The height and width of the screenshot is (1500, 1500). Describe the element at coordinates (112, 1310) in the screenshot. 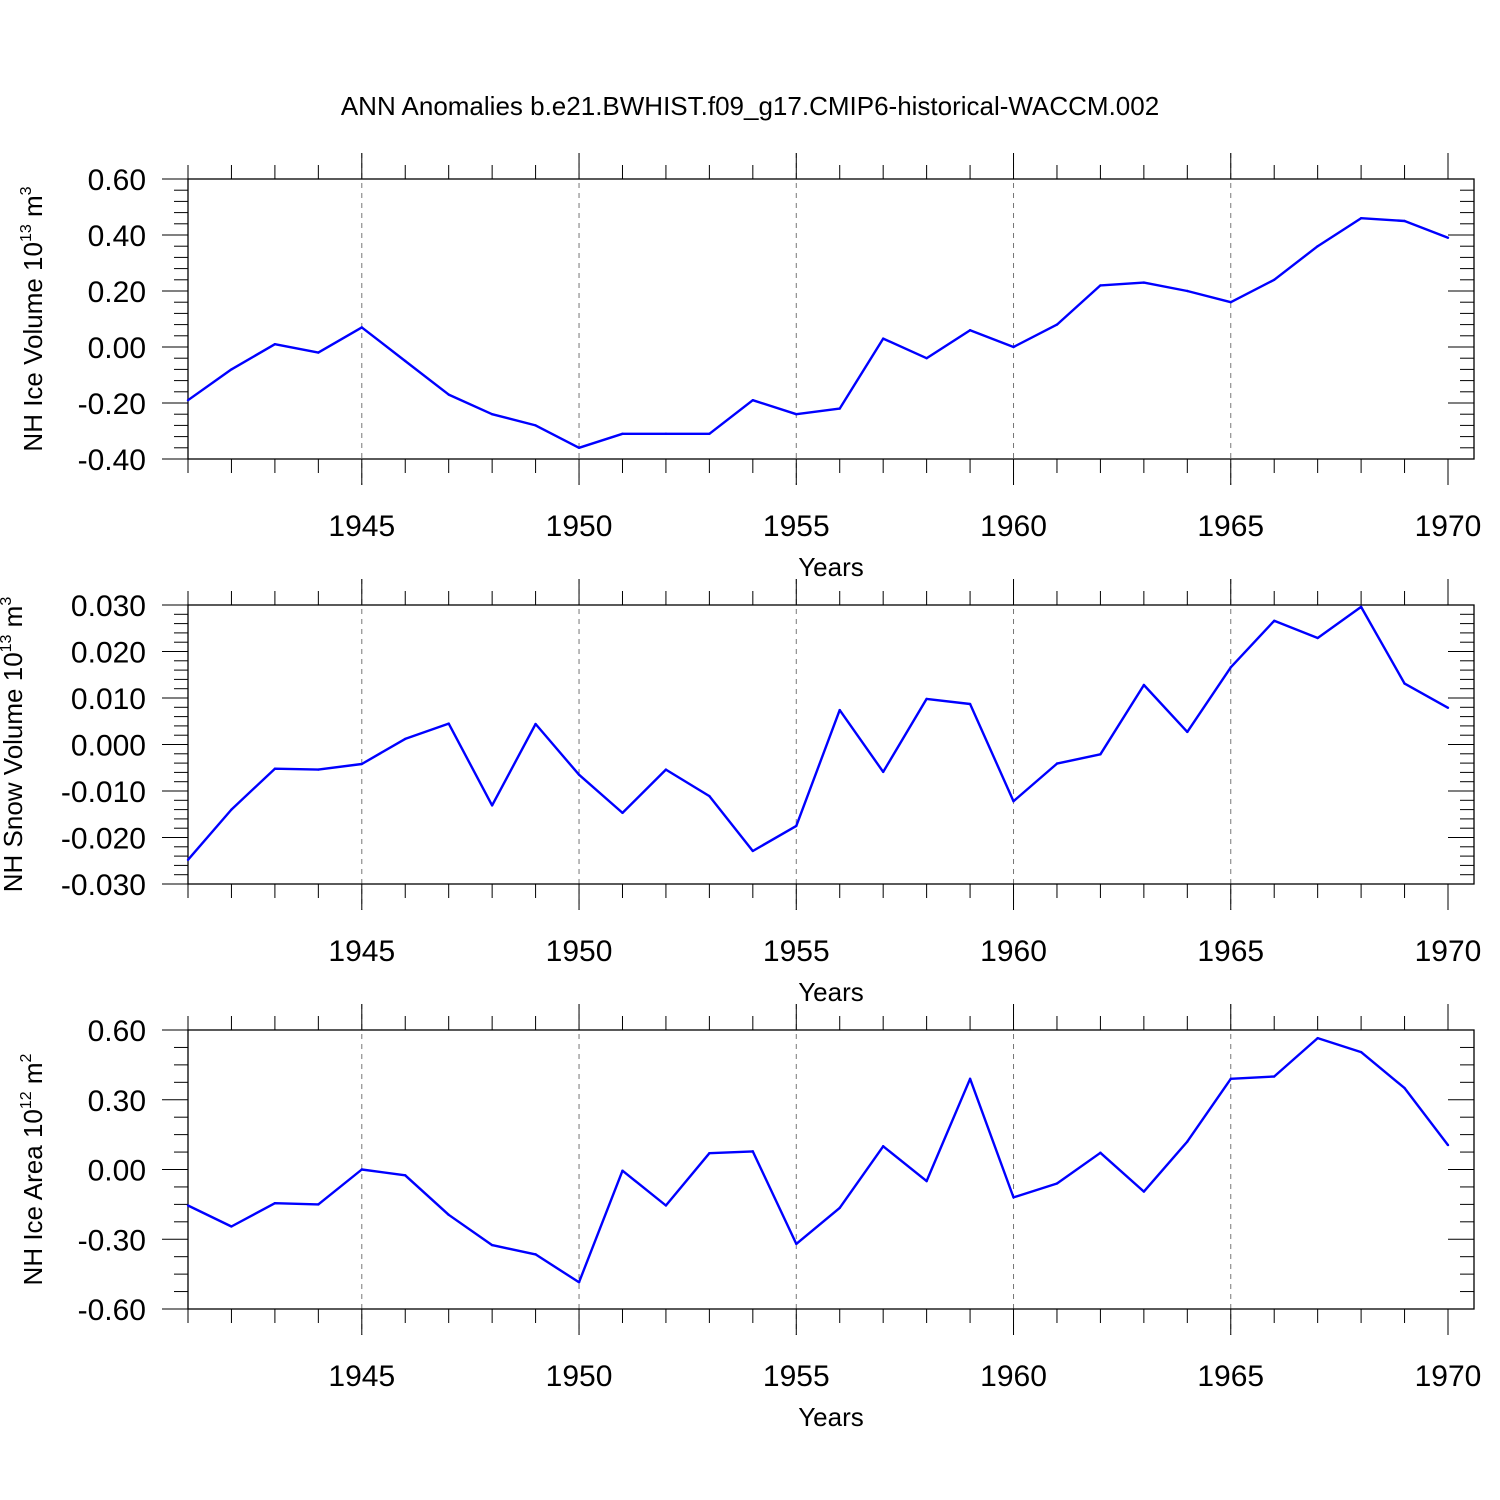

I see `y-tick-label: -0.60` at that location.